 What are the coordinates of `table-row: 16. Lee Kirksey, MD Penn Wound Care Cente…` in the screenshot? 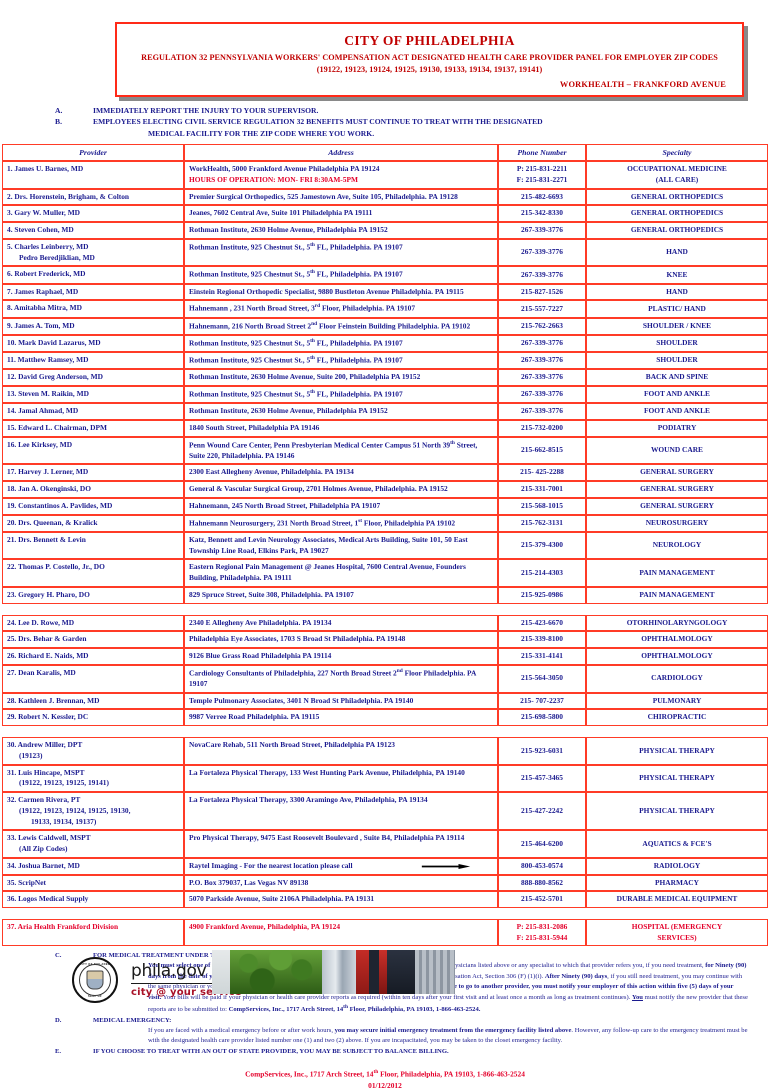 It's located at (385, 450).